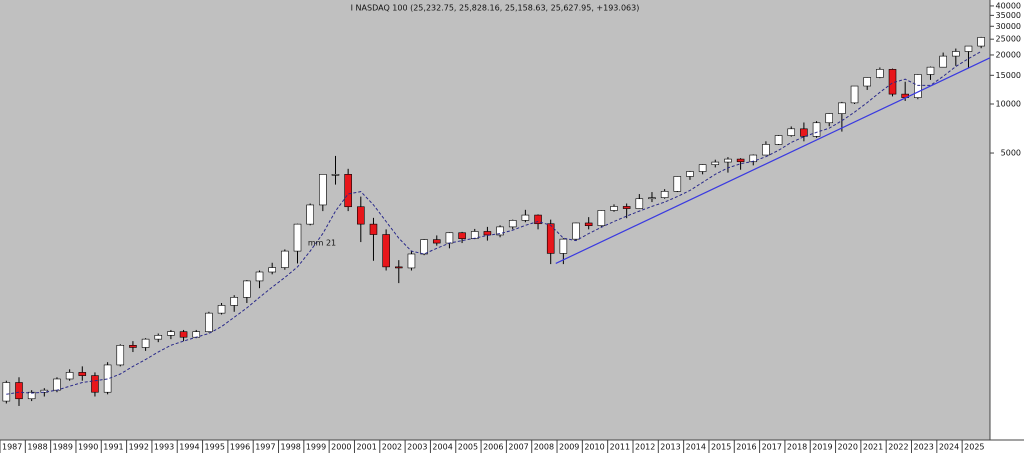 The width and height of the screenshot is (1024, 453). What do you see at coordinates (645, 447) in the screenshot?
I see `x-tick-label: 2012` at bounding box center [645, 447].